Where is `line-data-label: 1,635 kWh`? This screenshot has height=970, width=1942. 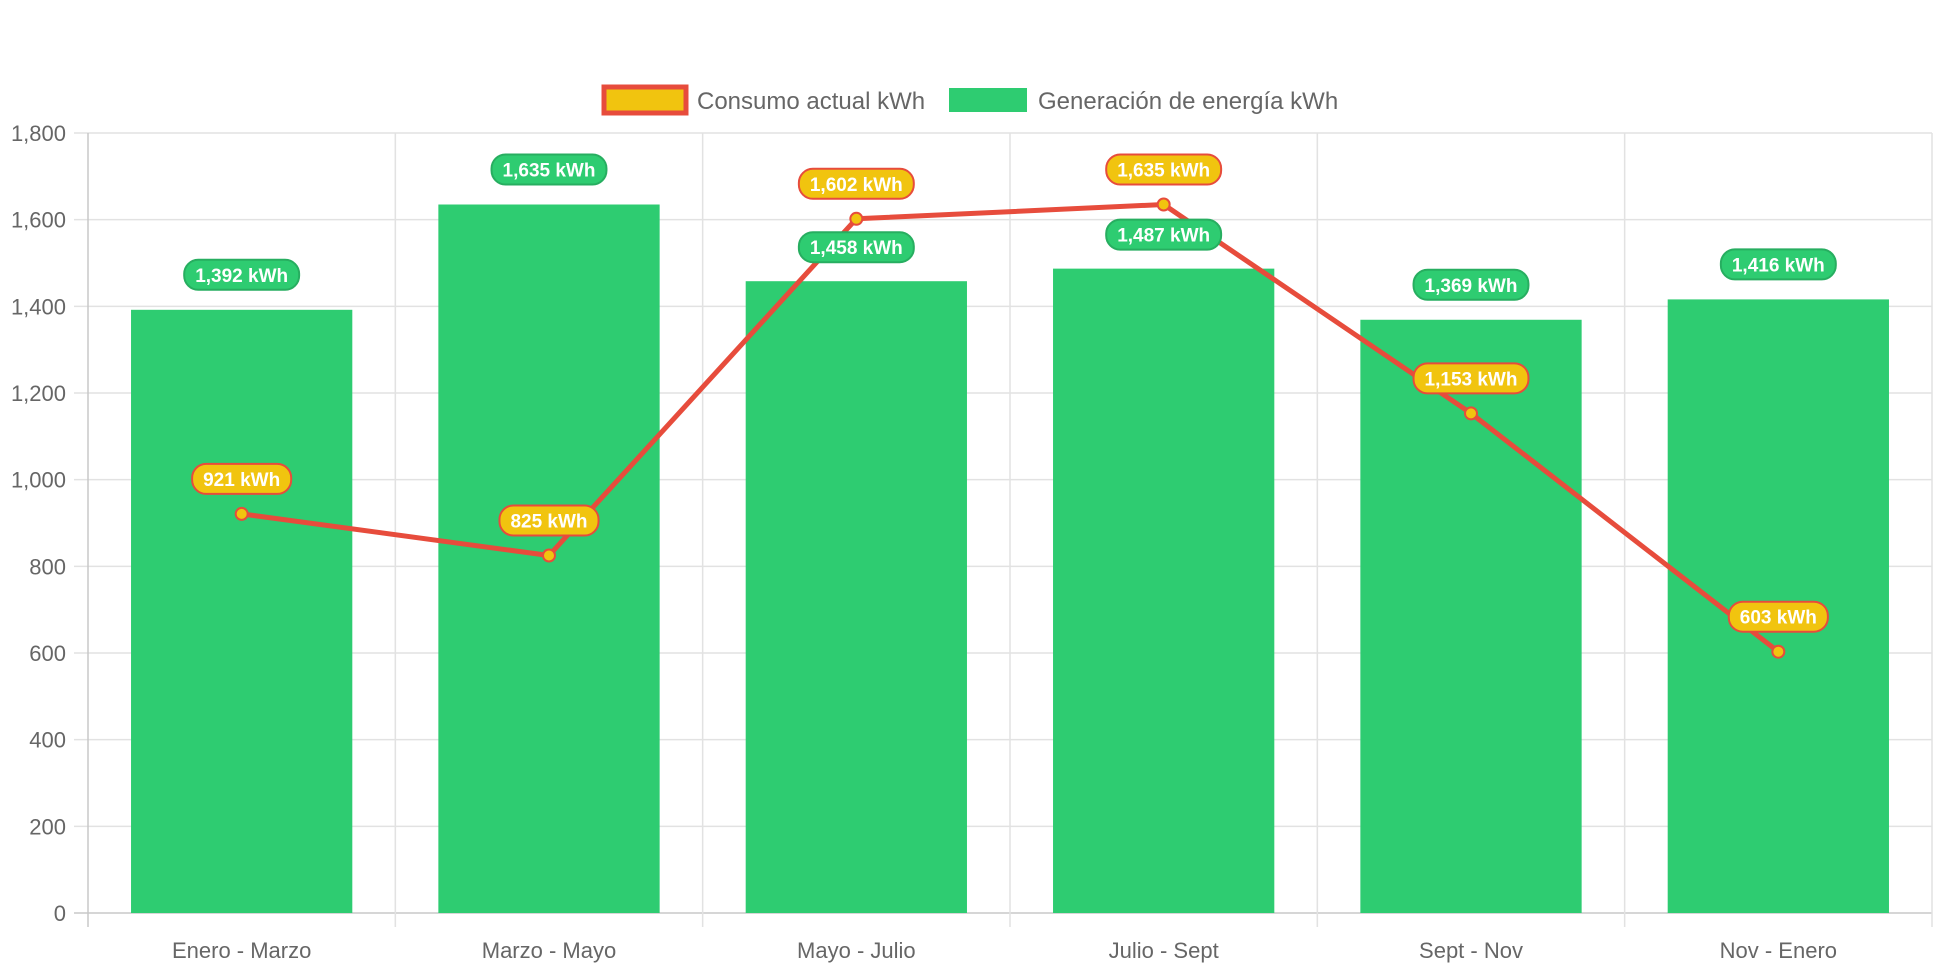
line-data-label: 1,635 kWh is located at coordinates (1164, 169).